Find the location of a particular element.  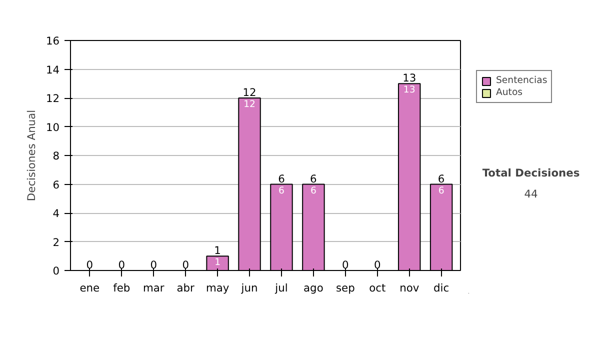

y-axis-title: Decisiones Anual is located at coordinates (31, 156).